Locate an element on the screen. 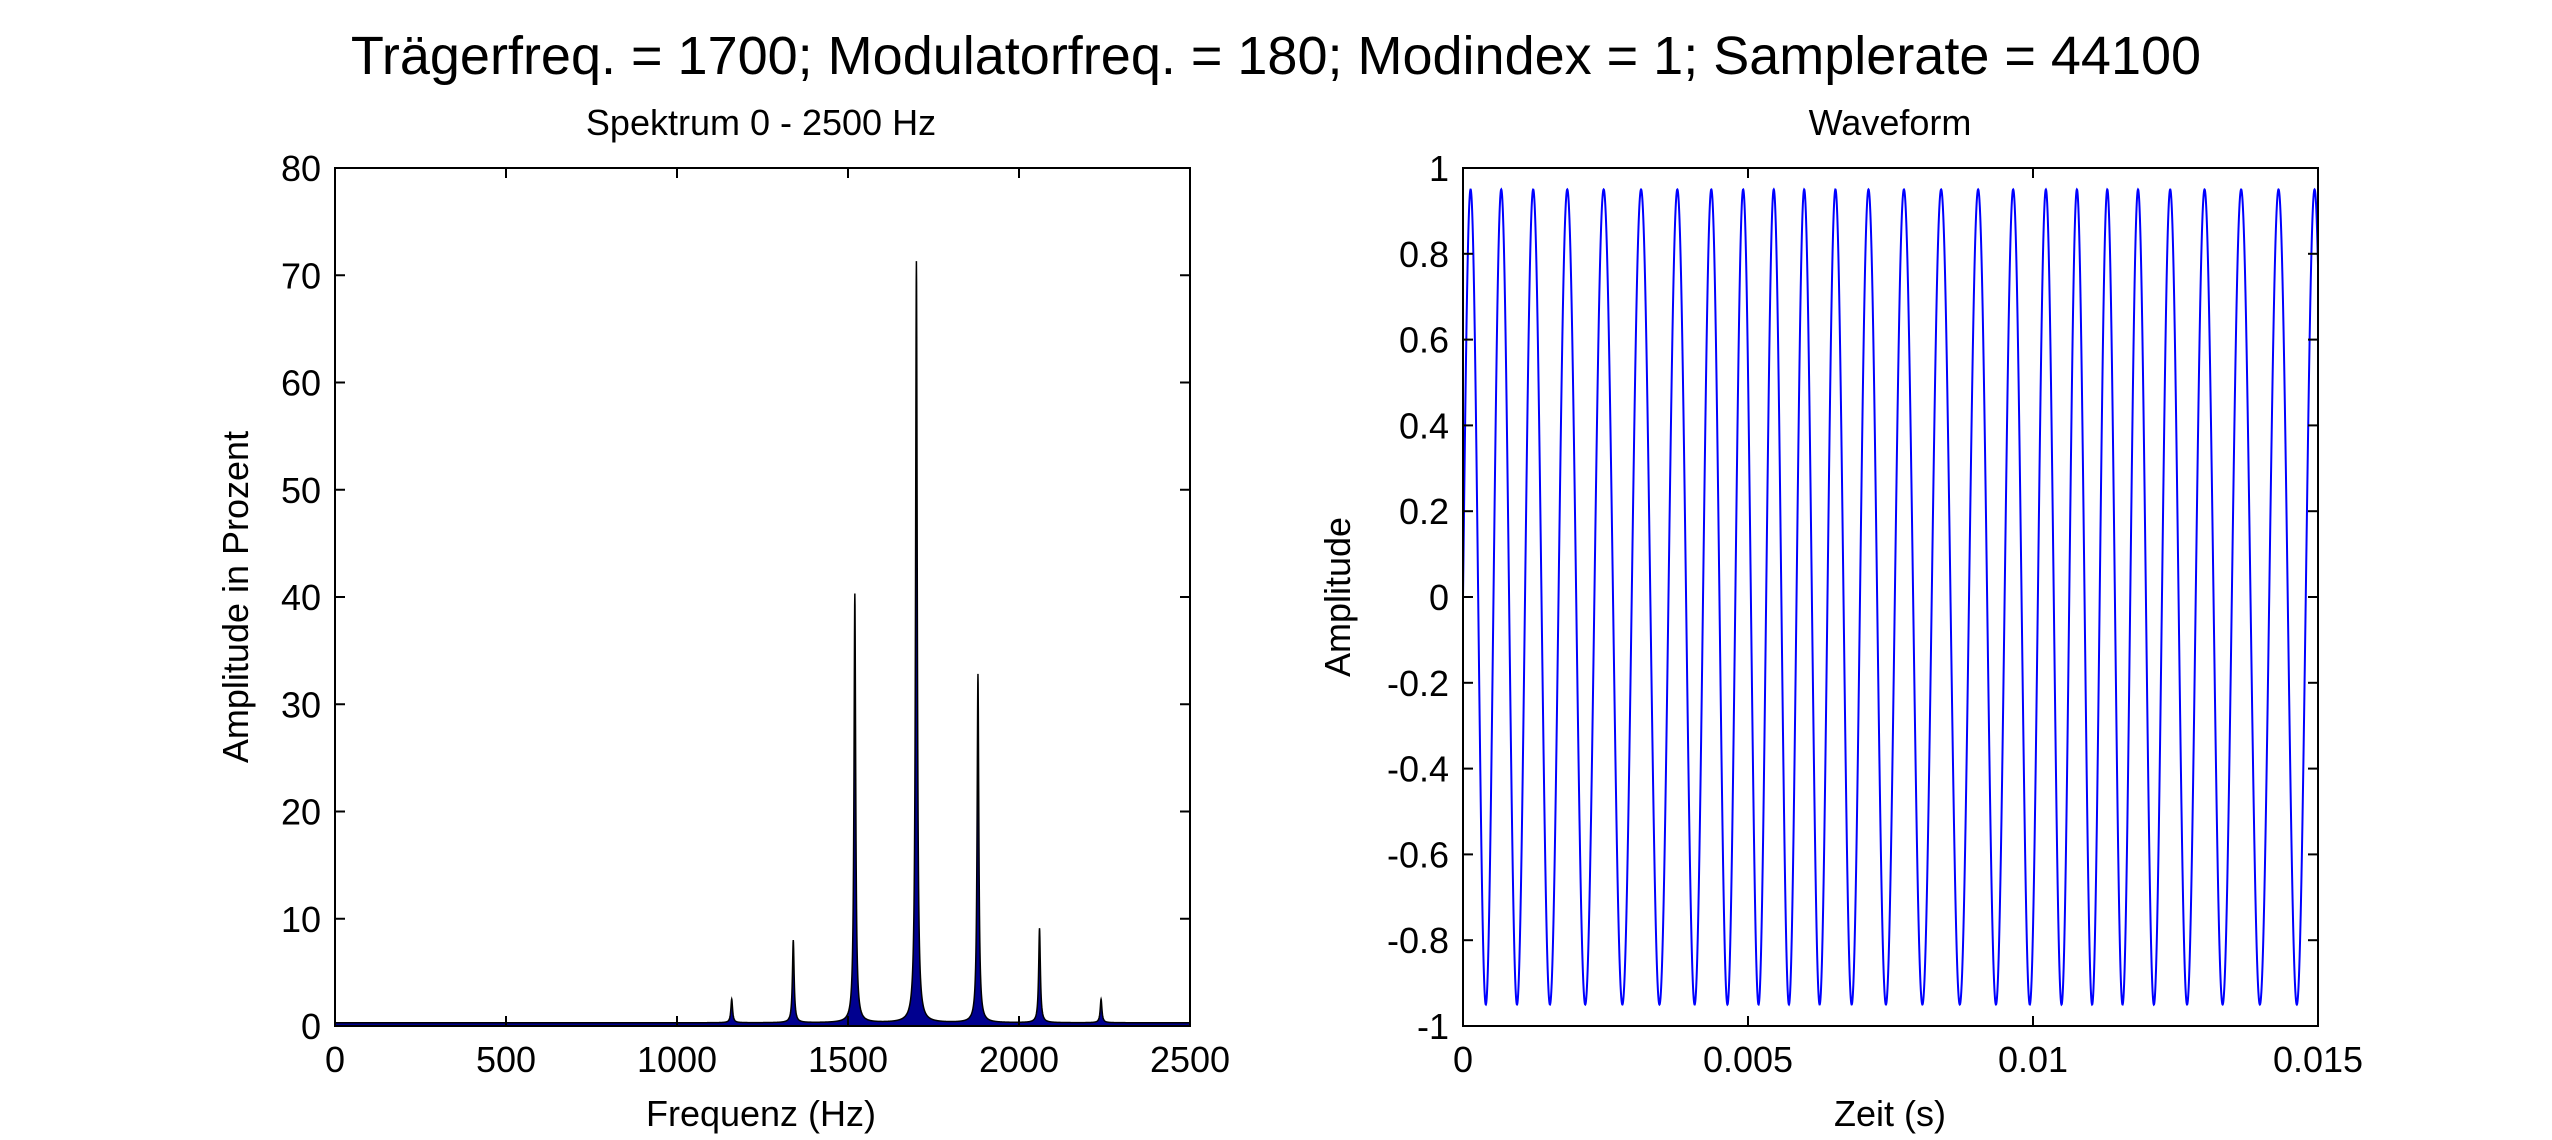  spectrum-y-tick-label: 70 is located at coordinates (301, 275).